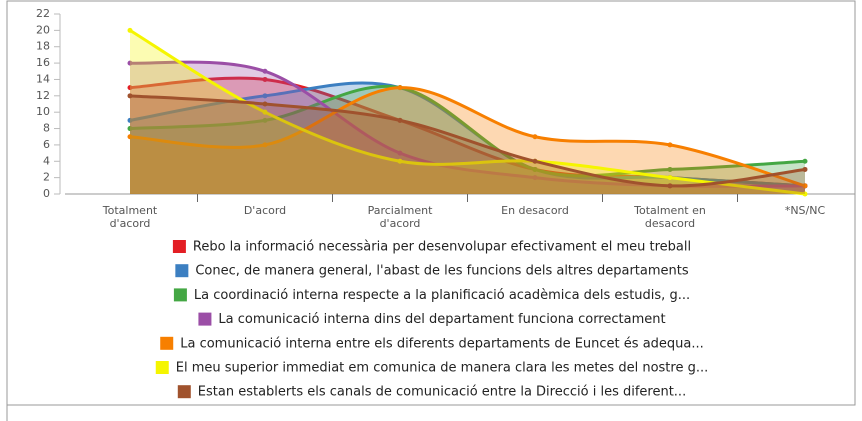 The height and width of the screenshot is (421, 862). What do you see at coordinates (805, 210) in the screenshot?
I see `x-tick-label: *NS/NC` at bounding box center [805, 210].